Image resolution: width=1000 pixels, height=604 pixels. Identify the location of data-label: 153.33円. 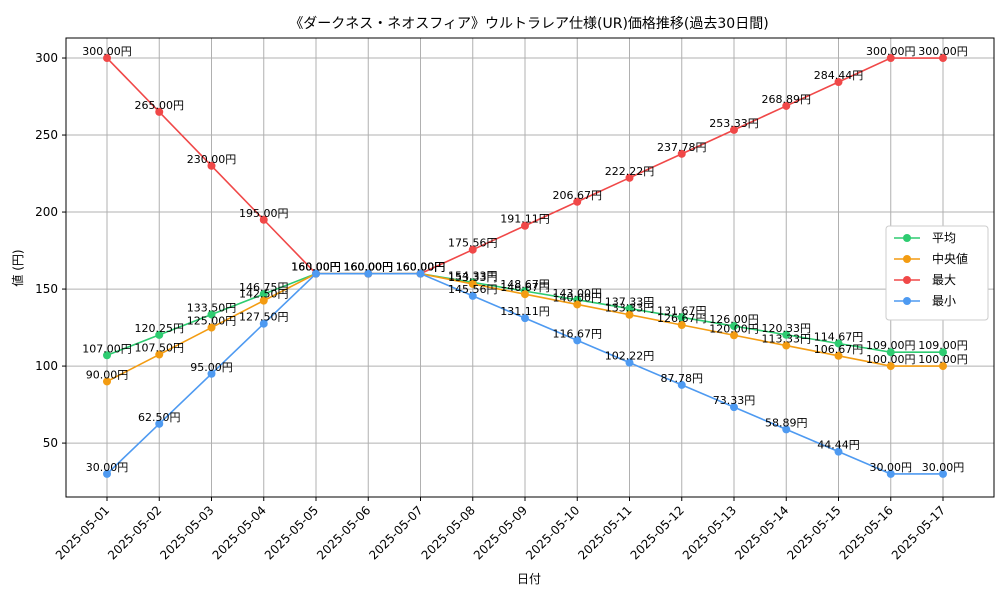
(473, 277).